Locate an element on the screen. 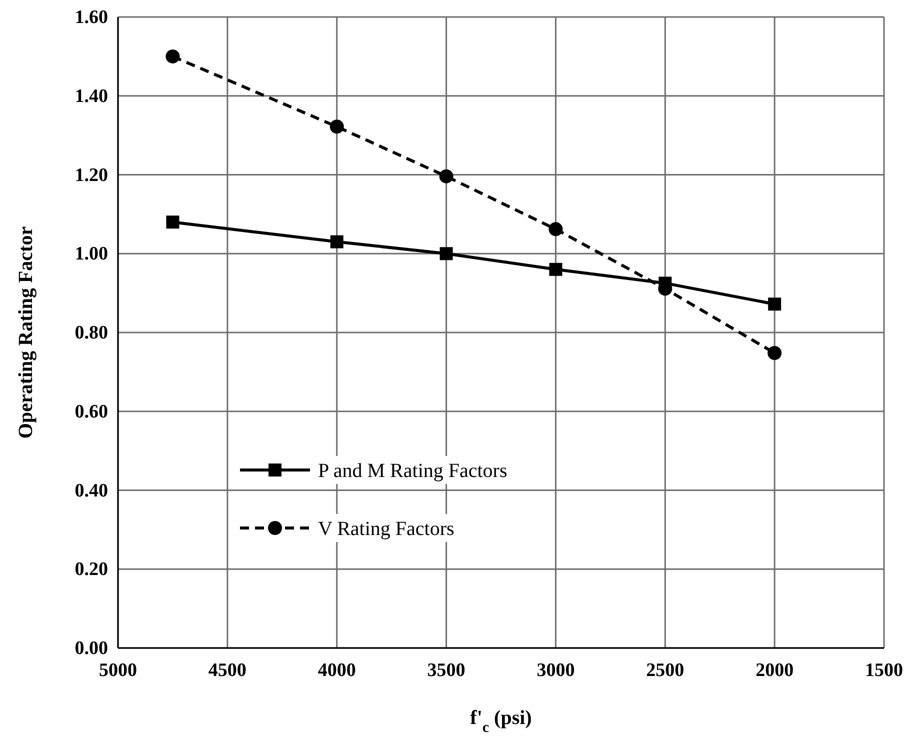 The height and width of the screenshot is (736, 915). x-tick-label: 3500 is located at coordinates (446, 670).